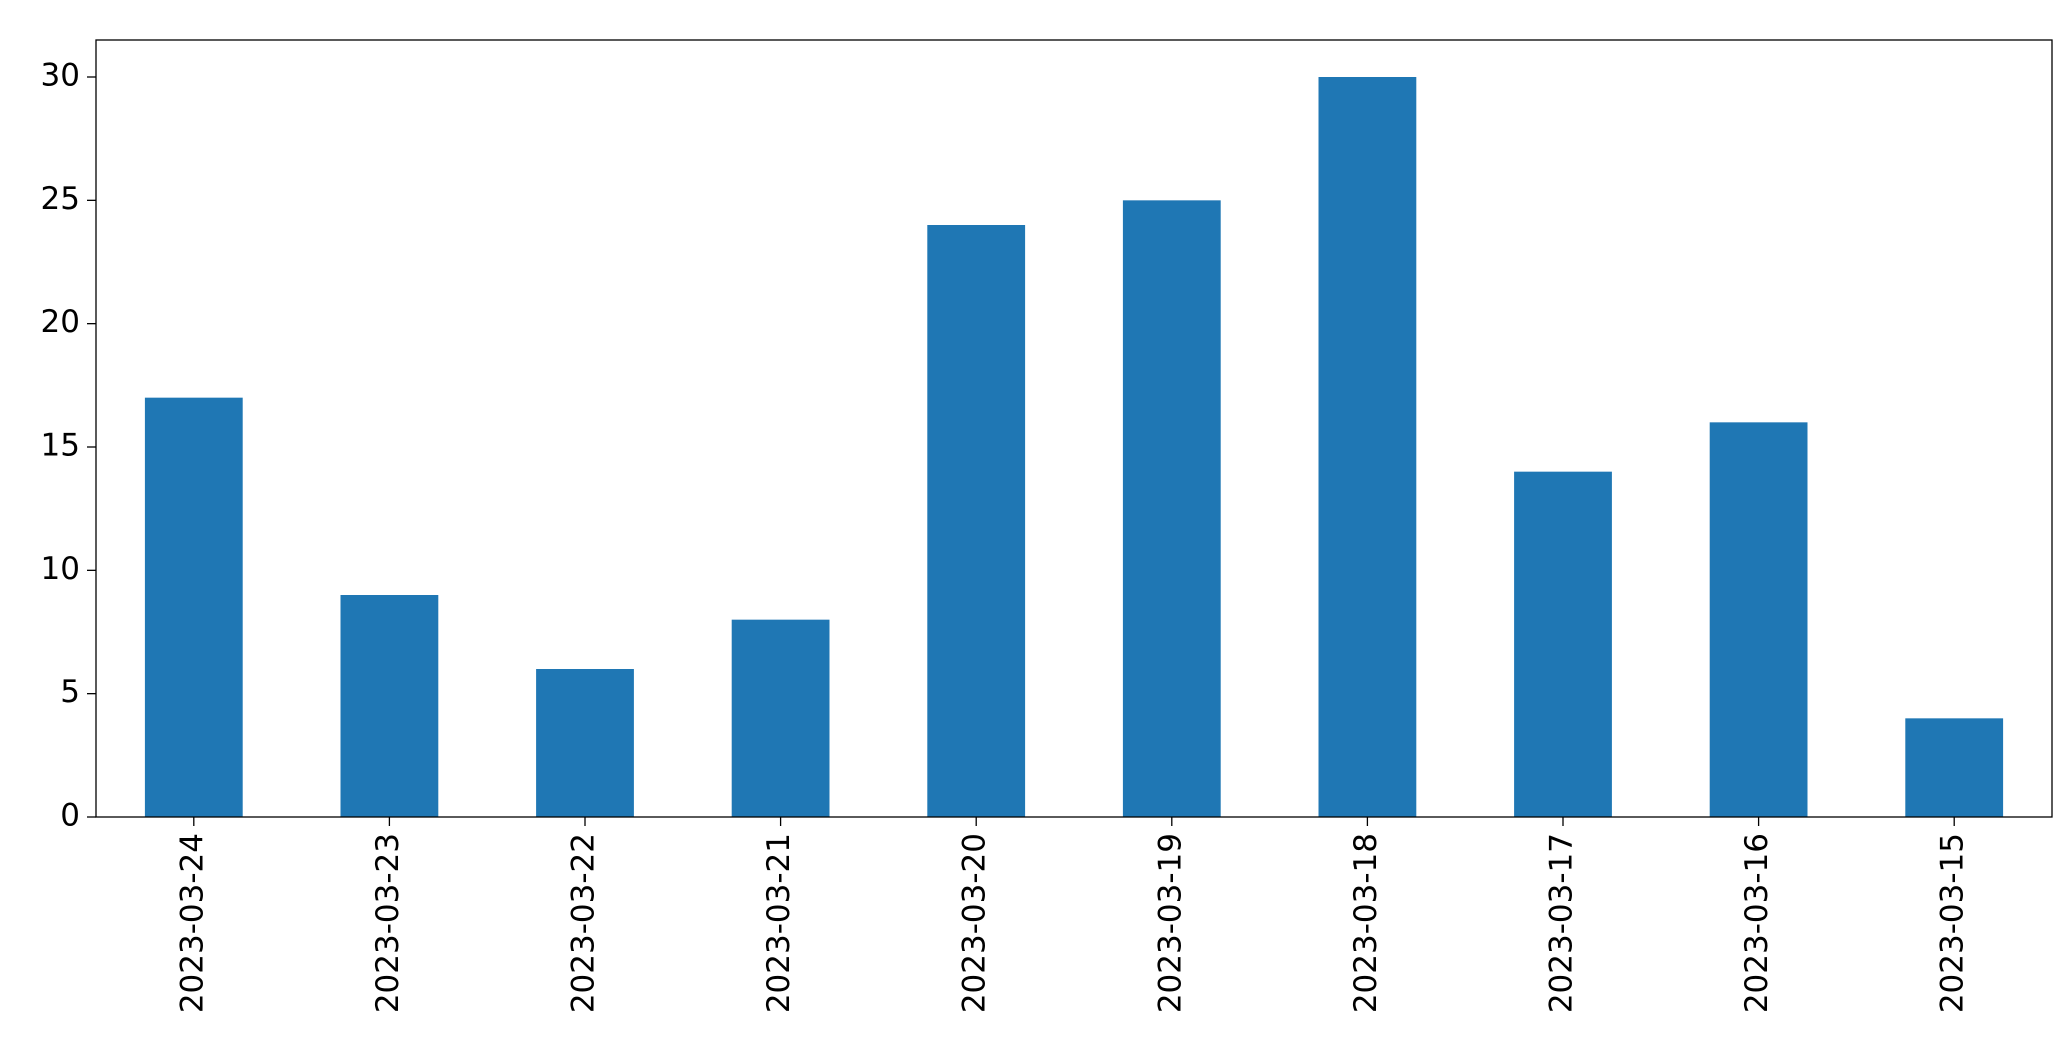 The width and height of the screenshot is (2071, 1061). What do you see at coordinates (1562, 923) in the screenshot?
I see `x-tick-label: 2023-03-17` at bounding box center [1562, 923].